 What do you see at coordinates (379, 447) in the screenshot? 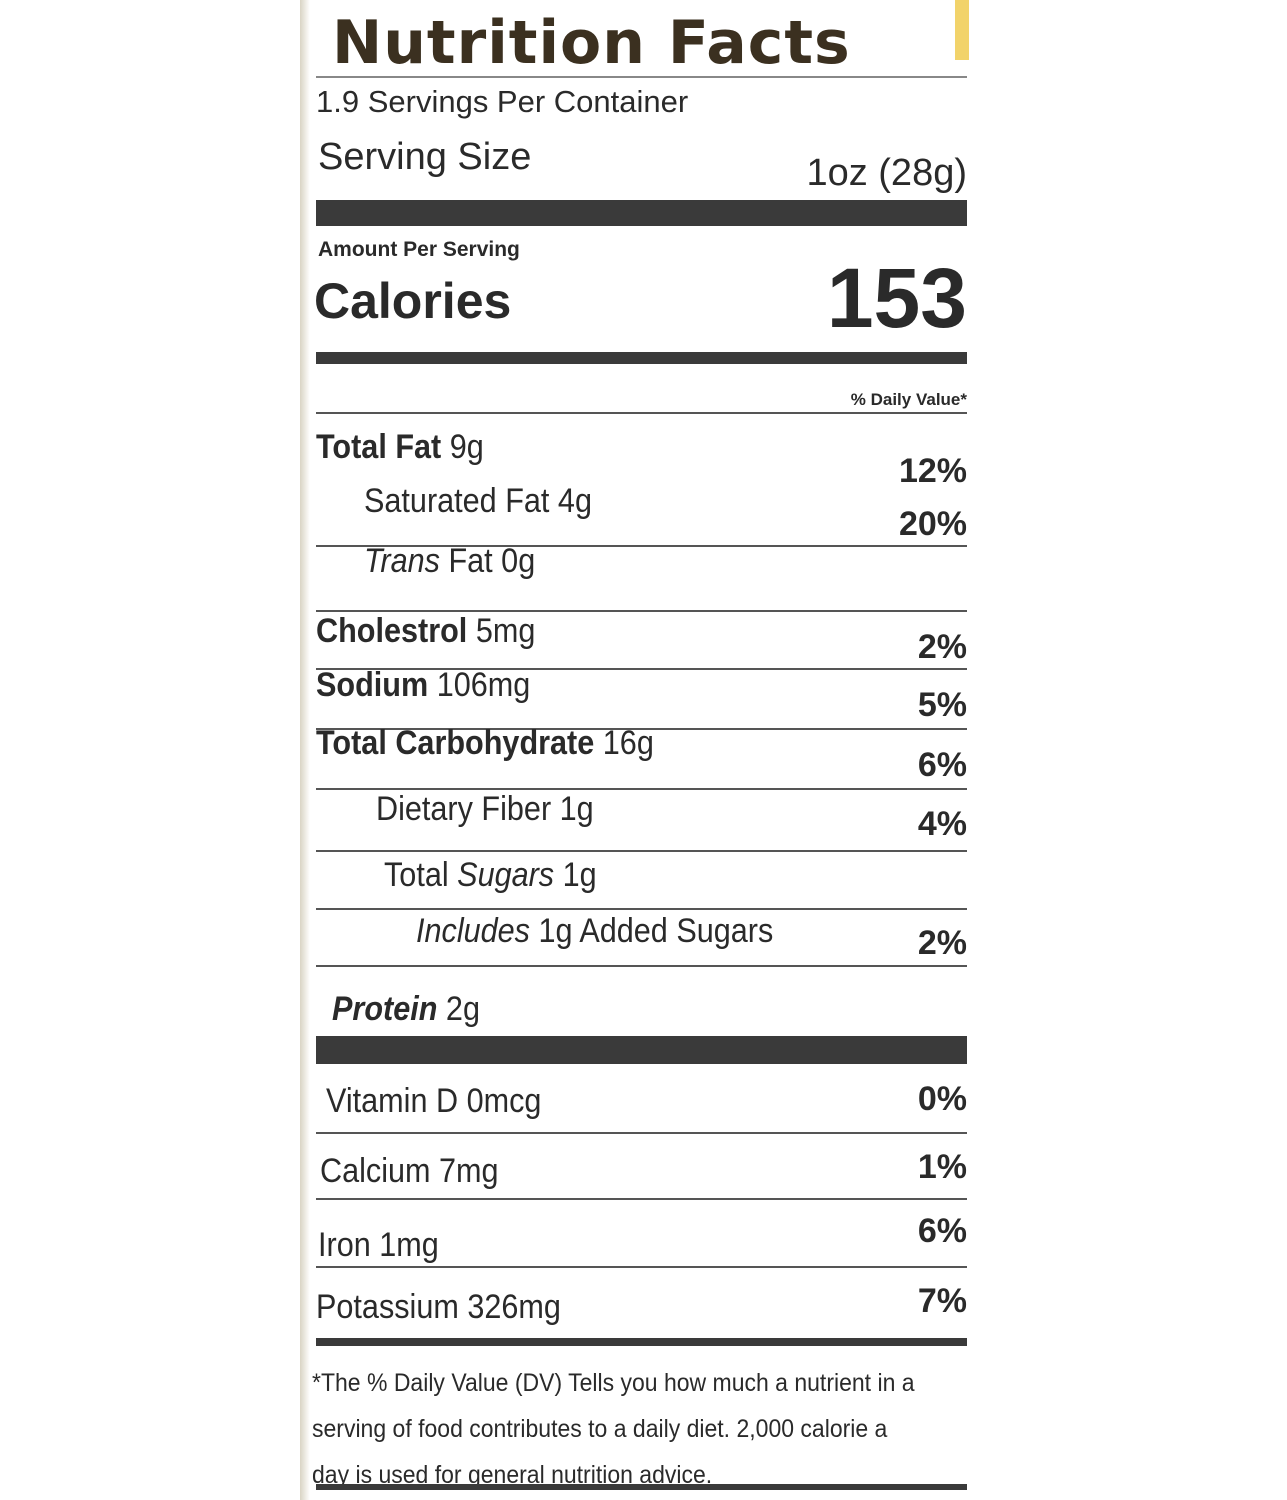
I see `nutrient-name: Total Fat` at bounding box center [379, 447].